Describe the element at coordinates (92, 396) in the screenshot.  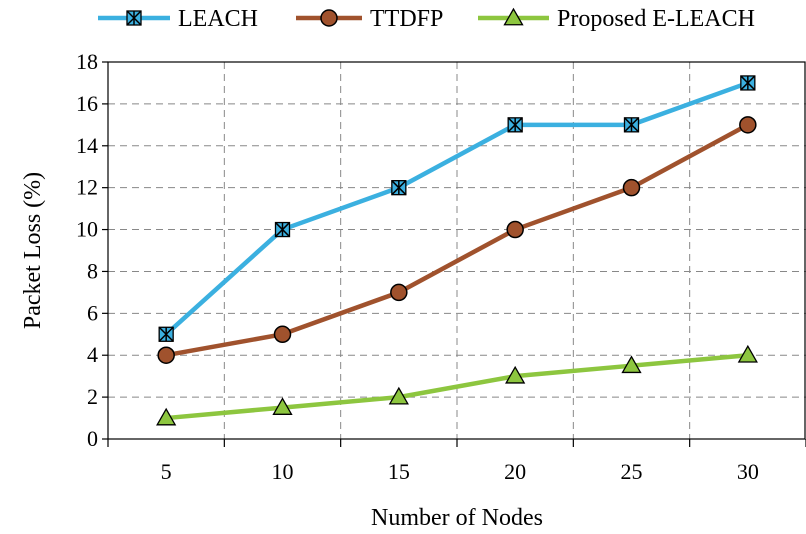
I see `y-tick-label: 2` at that location.